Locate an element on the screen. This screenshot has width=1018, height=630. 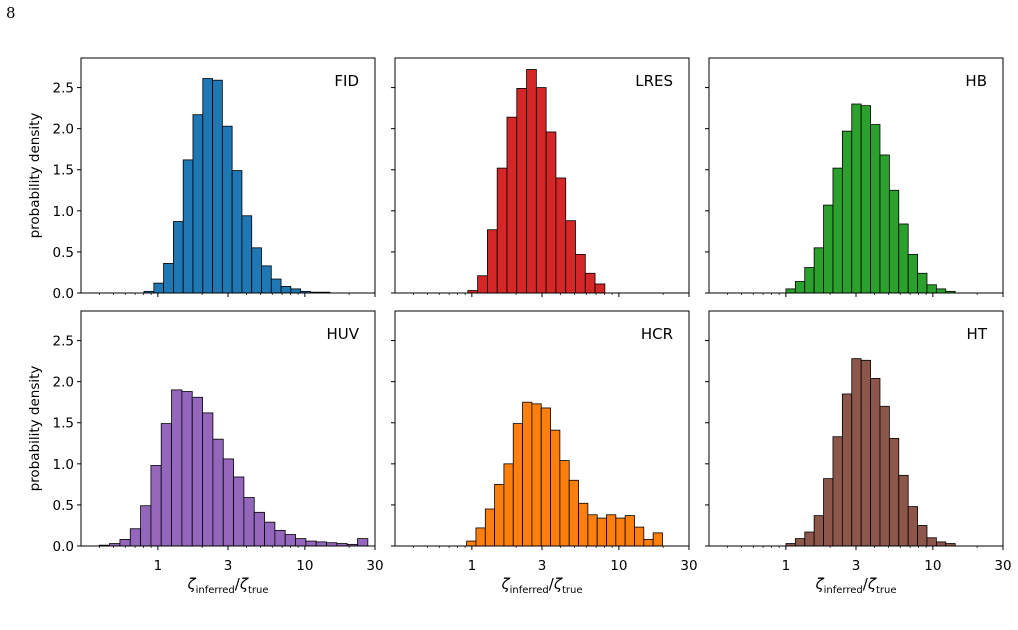
panel-fid: 0.0 0.5 1.0 1.5 2.0 2.5 FID probability density is located at coordinates (201, 179).